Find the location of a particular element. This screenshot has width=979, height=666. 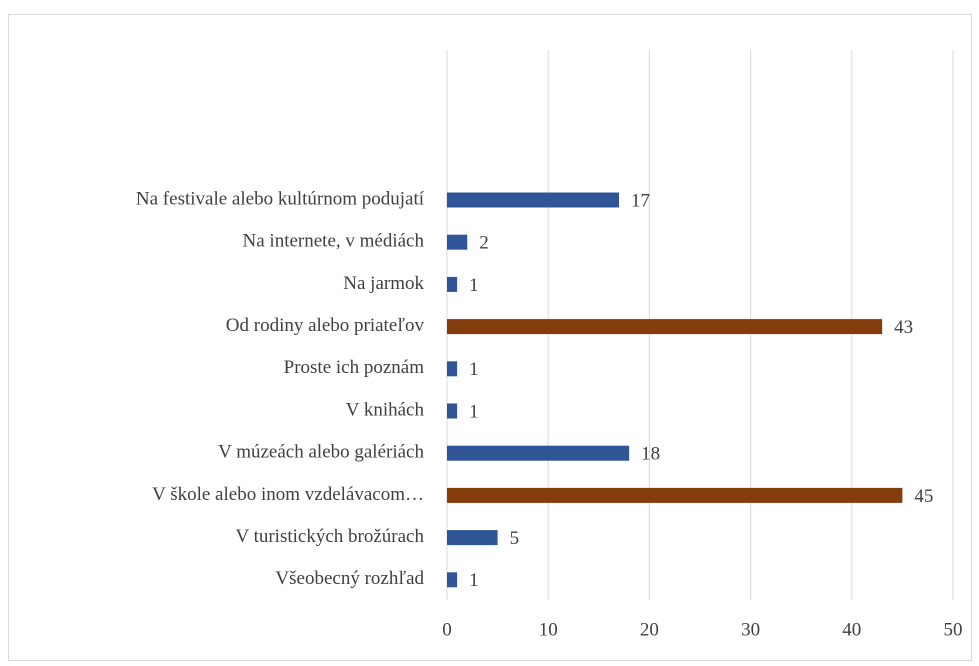

x-tick-label: 20 is located at coordinates (649, 629).